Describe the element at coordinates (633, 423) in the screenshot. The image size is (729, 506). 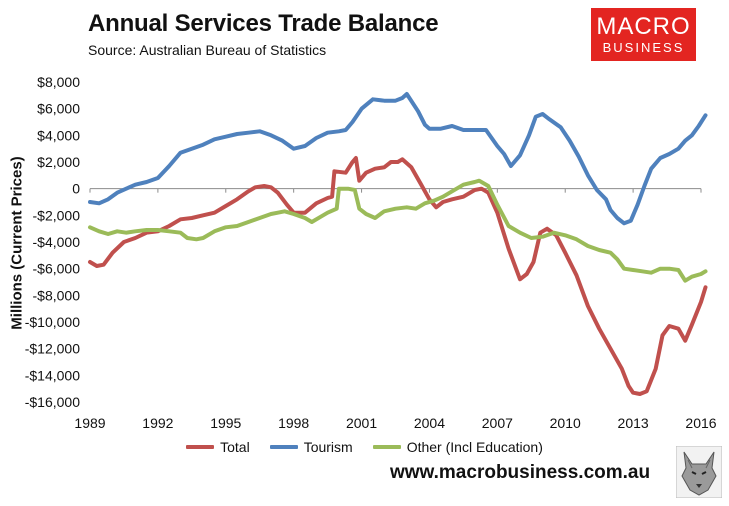
I see `x-tick-label: 2013` at that location.